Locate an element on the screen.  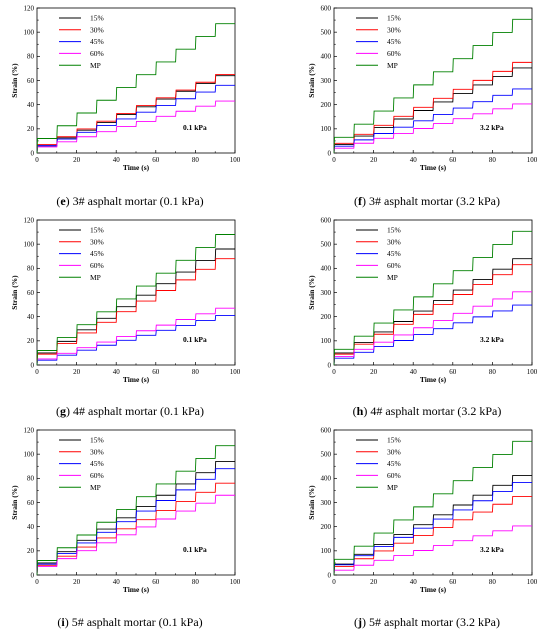
y-tick-label: 500 is located at coordinates (326, 455).